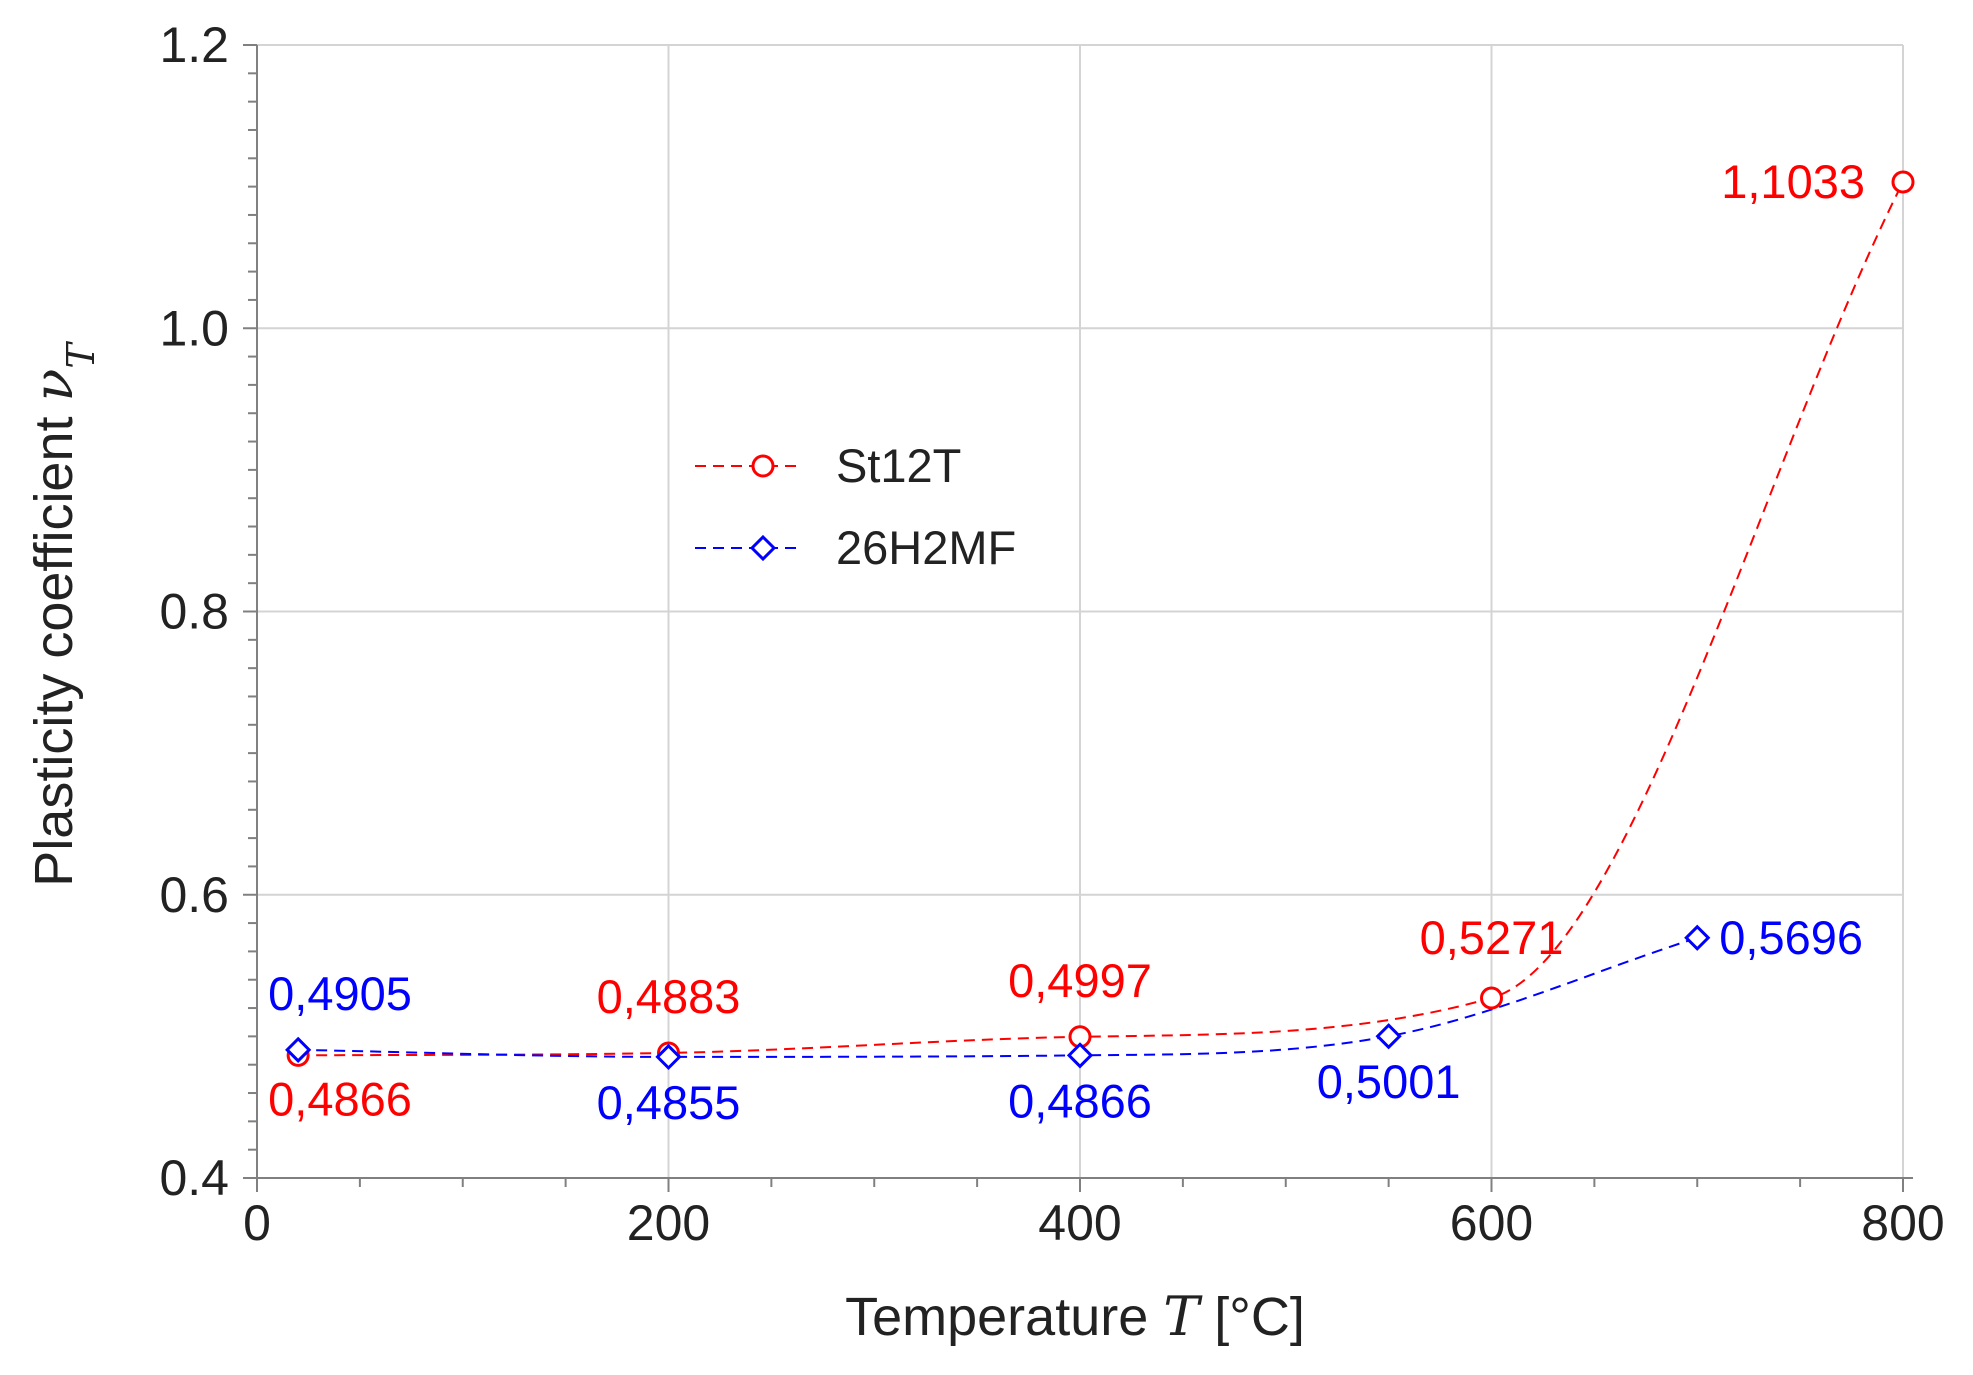  I want to click on y-tick-label: 1.2, so click(194, 45).